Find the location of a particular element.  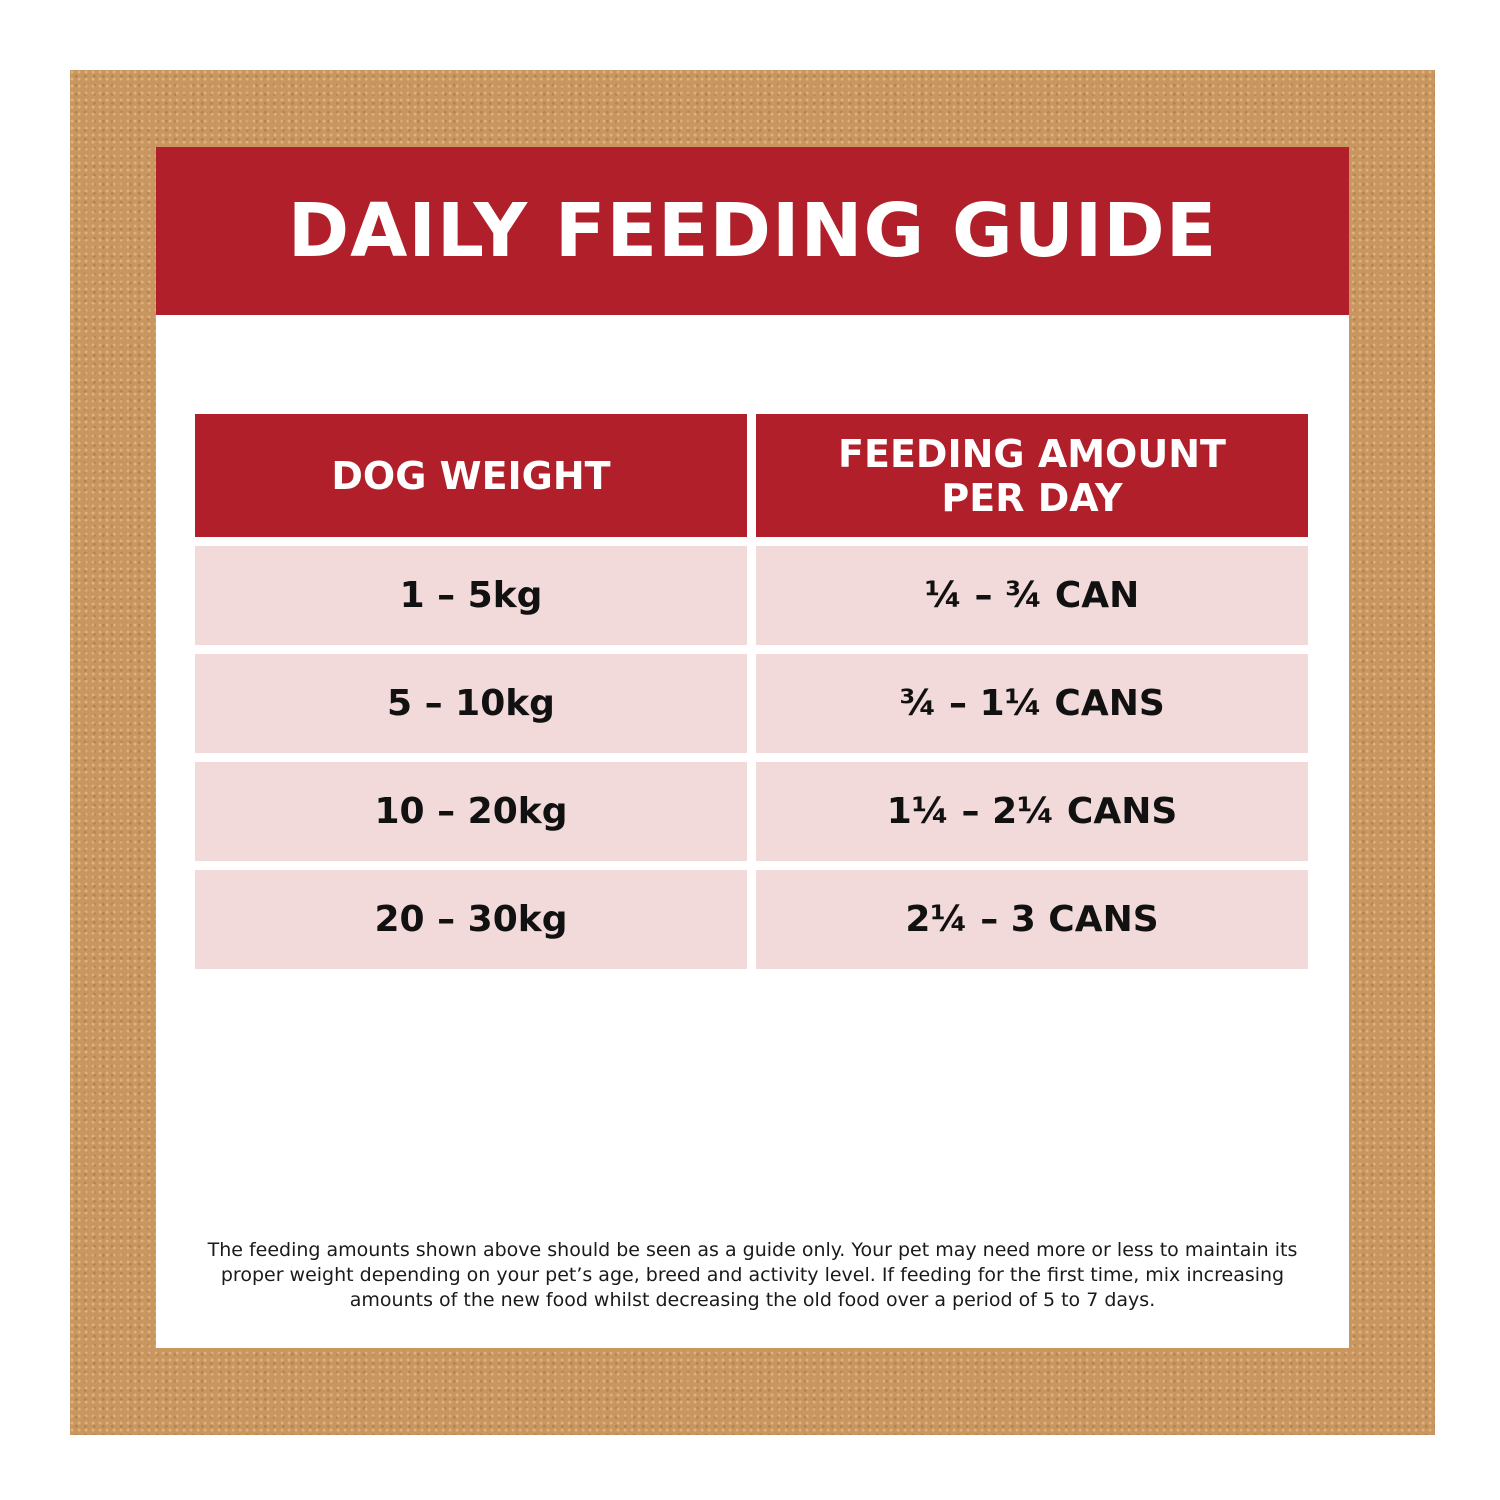

amount-cell: ¾ – 1¼ CANS is located at coordinates (1032, 703).